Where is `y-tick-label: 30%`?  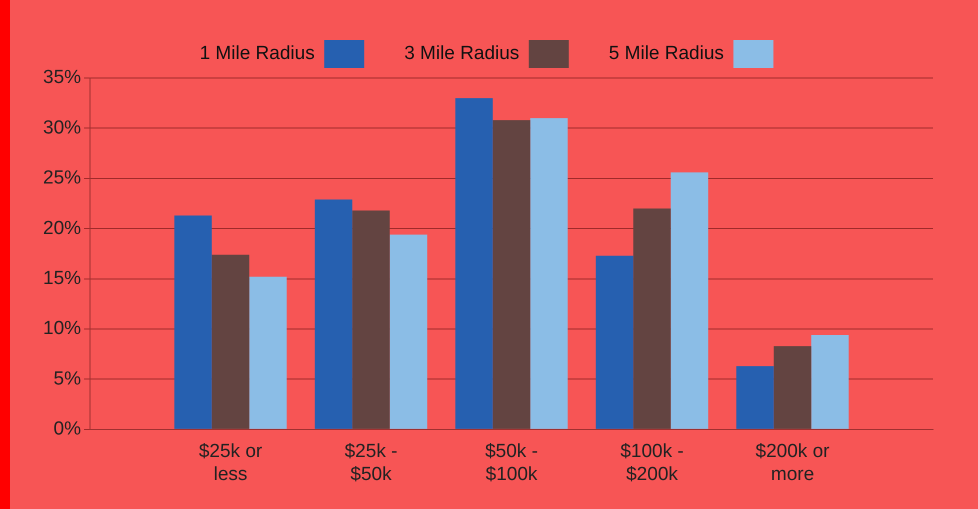
y-tick-label: 30% is located at coordinates (62, 127).